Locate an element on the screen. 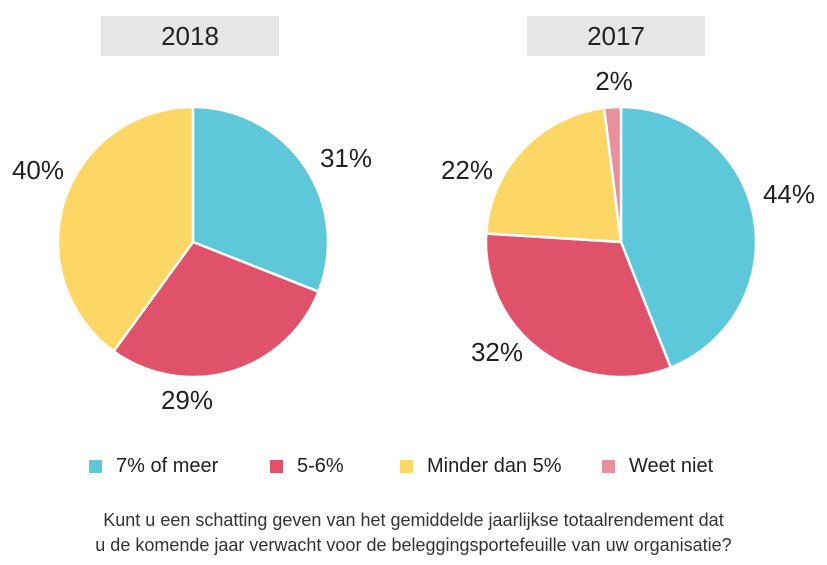 The width and height of the screenshot is (827, 565). legend-label: Minder dan 5% is located at coordinates (494, 466).